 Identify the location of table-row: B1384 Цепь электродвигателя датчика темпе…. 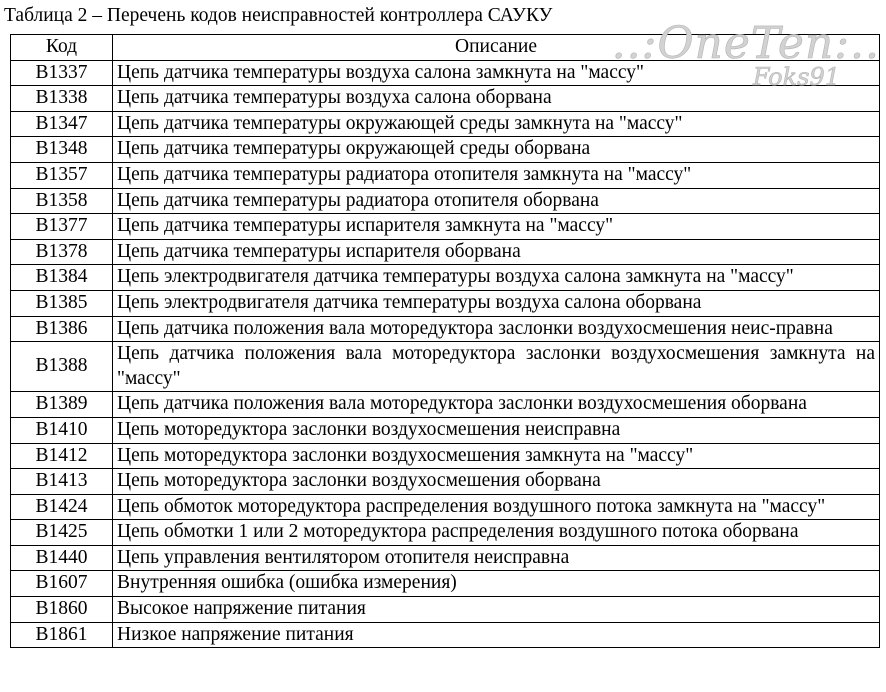
(445, 277).